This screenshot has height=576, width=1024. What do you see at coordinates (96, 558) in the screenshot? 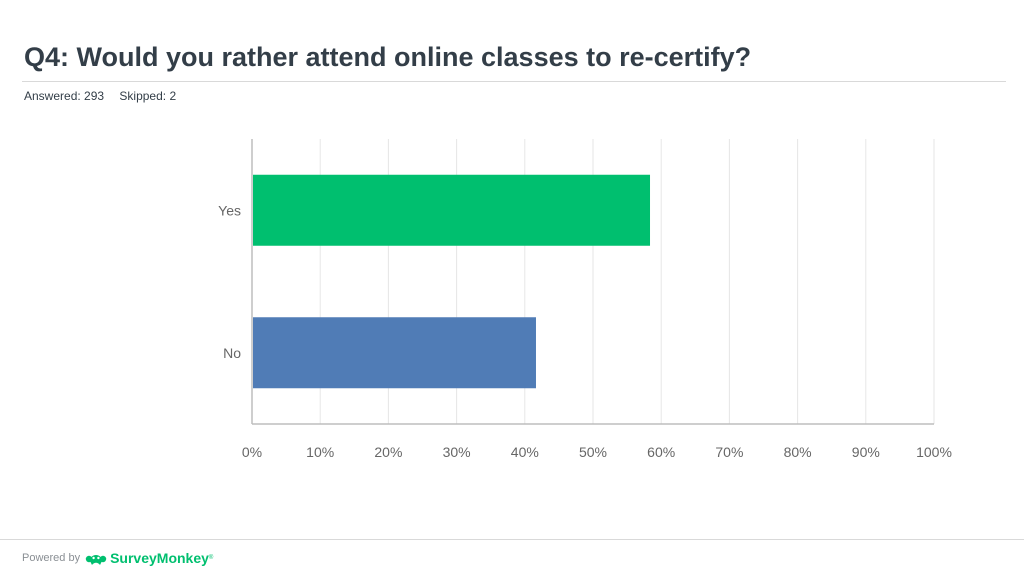
I see `surveymonkey-logo-icon` at bounding box center [96, 558].